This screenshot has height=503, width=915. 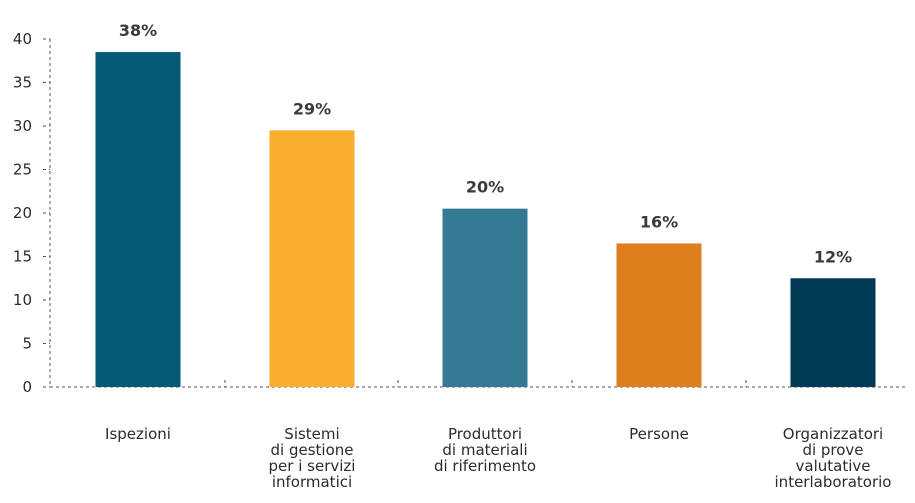 What do you see at coordinates (22, 126) in the screenshot?
I see `y-tick-label: 30` at bounding box center [22, 126].